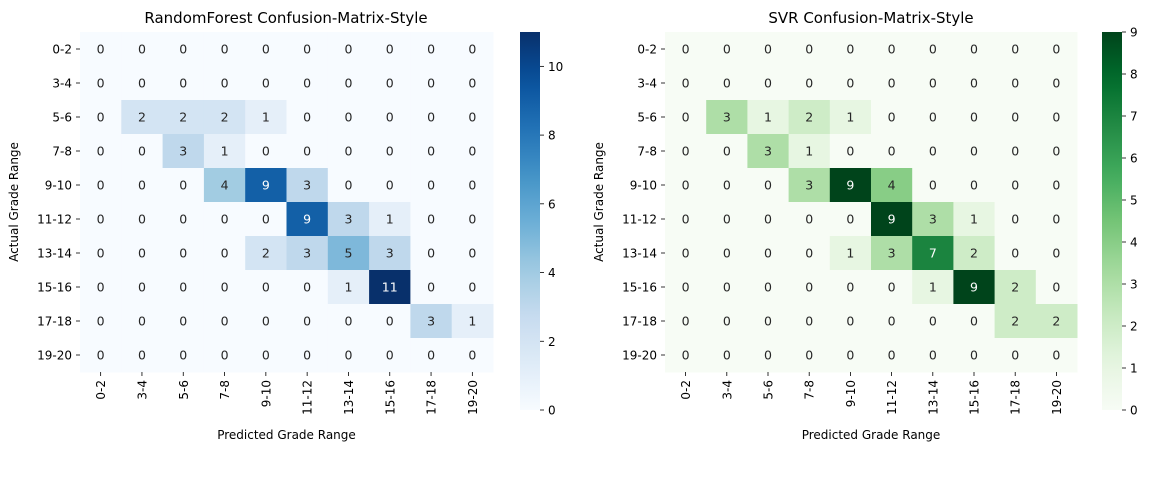 The width and height of the screenshot is (1150, 490). Describe the element at coordinates (1112, 221) in the screenshot. I see `colorbar` at that location.